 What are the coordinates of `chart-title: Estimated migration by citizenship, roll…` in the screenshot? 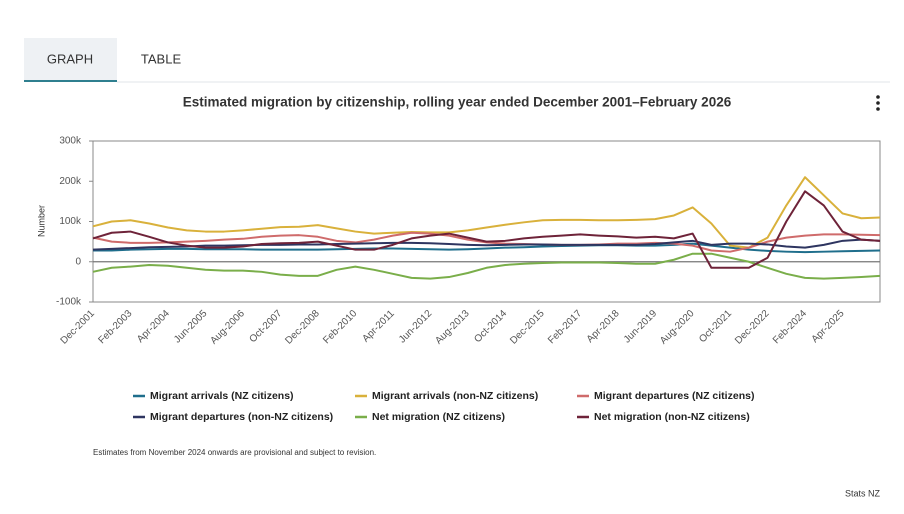 It's located at (457, 102).